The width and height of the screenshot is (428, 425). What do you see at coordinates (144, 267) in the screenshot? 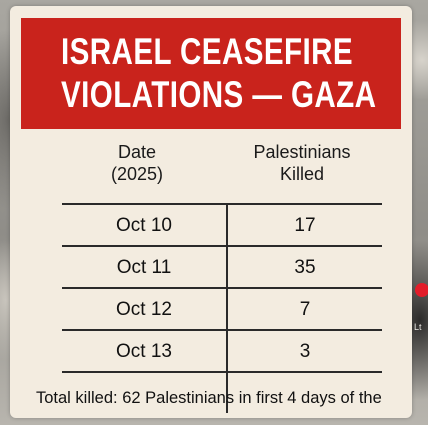
I see `date-cell: Oct 11` at bounding box center [144, 267].